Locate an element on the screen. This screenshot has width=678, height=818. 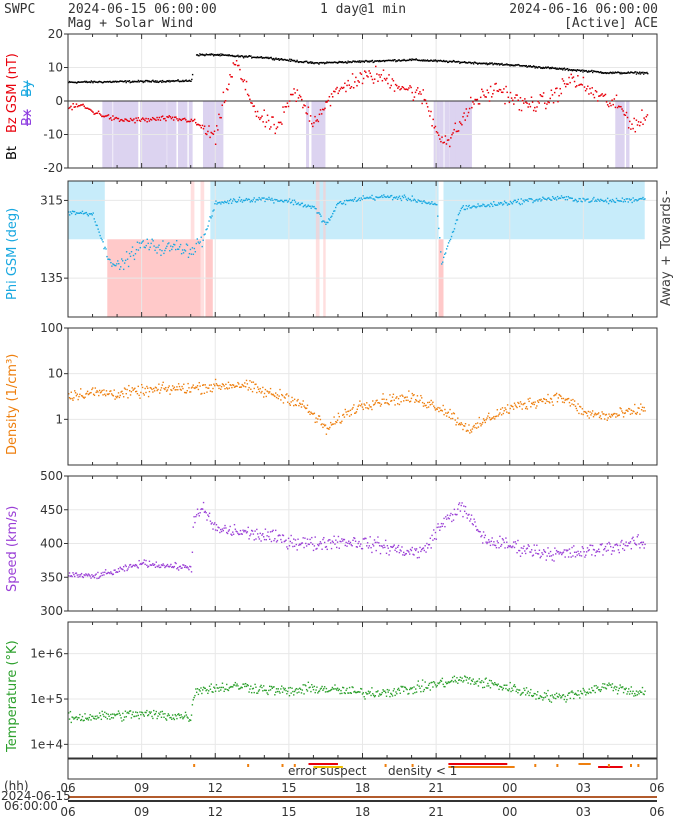
x-tick-label: 06 is located at coordinates (656, 788).